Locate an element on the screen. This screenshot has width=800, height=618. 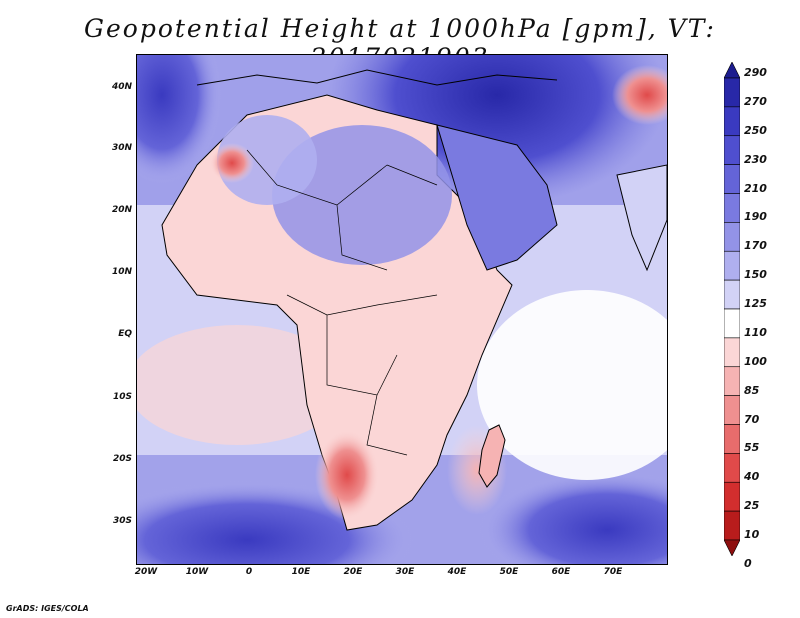
colorbar-label: 55 is located at coordinates (752, 448).